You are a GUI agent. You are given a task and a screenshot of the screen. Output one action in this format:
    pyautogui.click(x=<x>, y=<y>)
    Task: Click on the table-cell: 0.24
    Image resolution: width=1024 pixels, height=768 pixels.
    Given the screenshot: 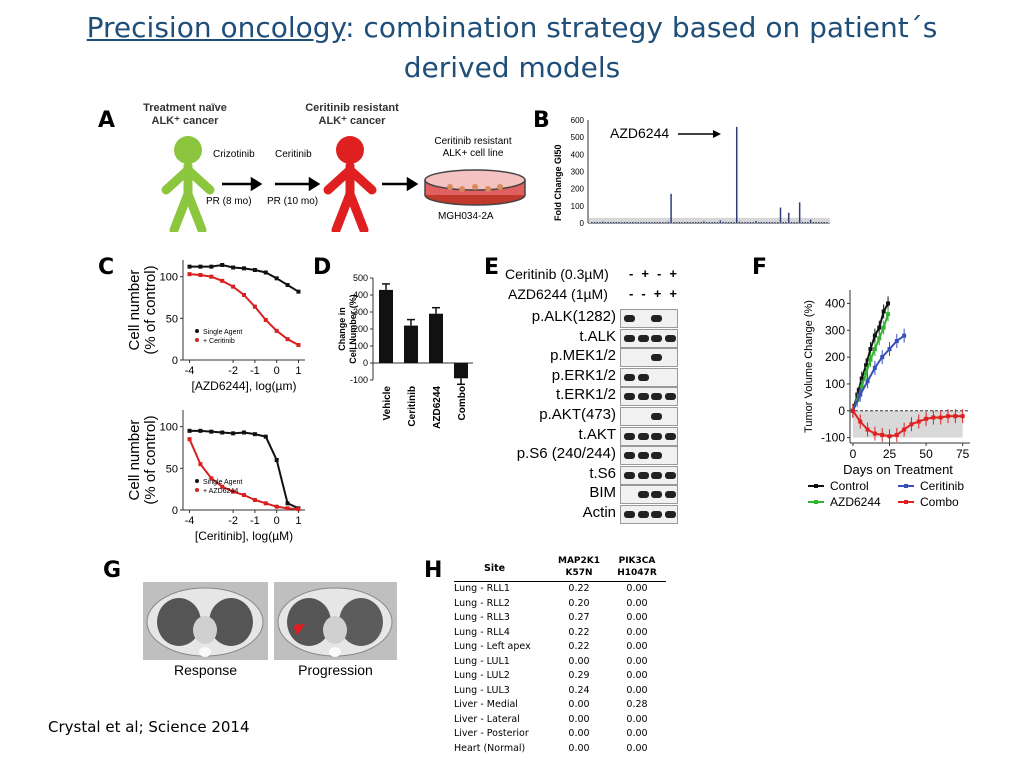 What is the action you would take?
    pyautogui.click(x=579, y=690)
    